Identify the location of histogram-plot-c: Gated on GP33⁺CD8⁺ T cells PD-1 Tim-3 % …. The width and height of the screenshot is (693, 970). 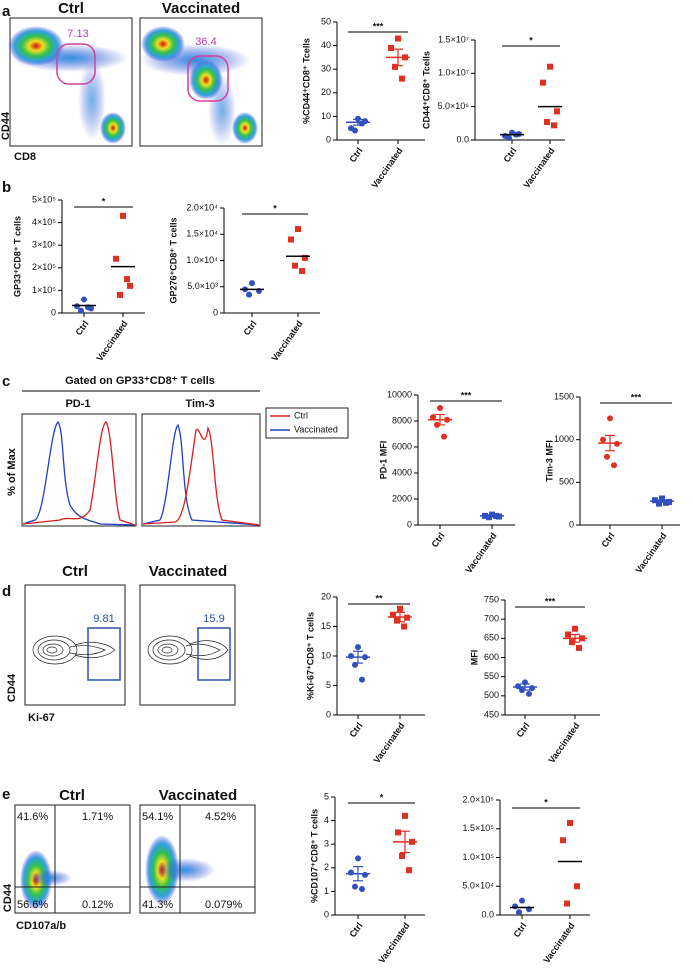
(177, 451).